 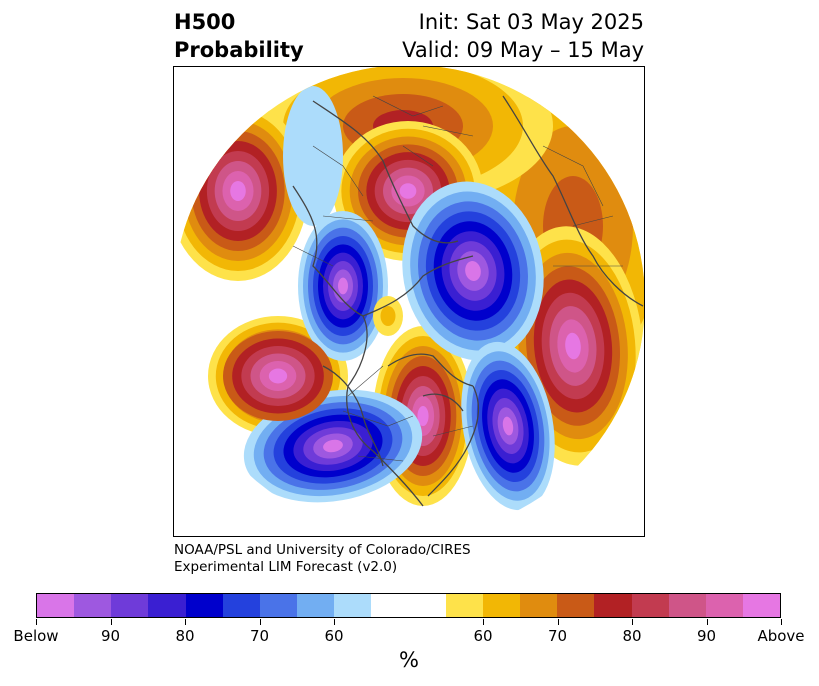 What do you see at coordinates (388, 316) in the screenshot?
I see `above-normal-small` at bounding box center [388, 316].